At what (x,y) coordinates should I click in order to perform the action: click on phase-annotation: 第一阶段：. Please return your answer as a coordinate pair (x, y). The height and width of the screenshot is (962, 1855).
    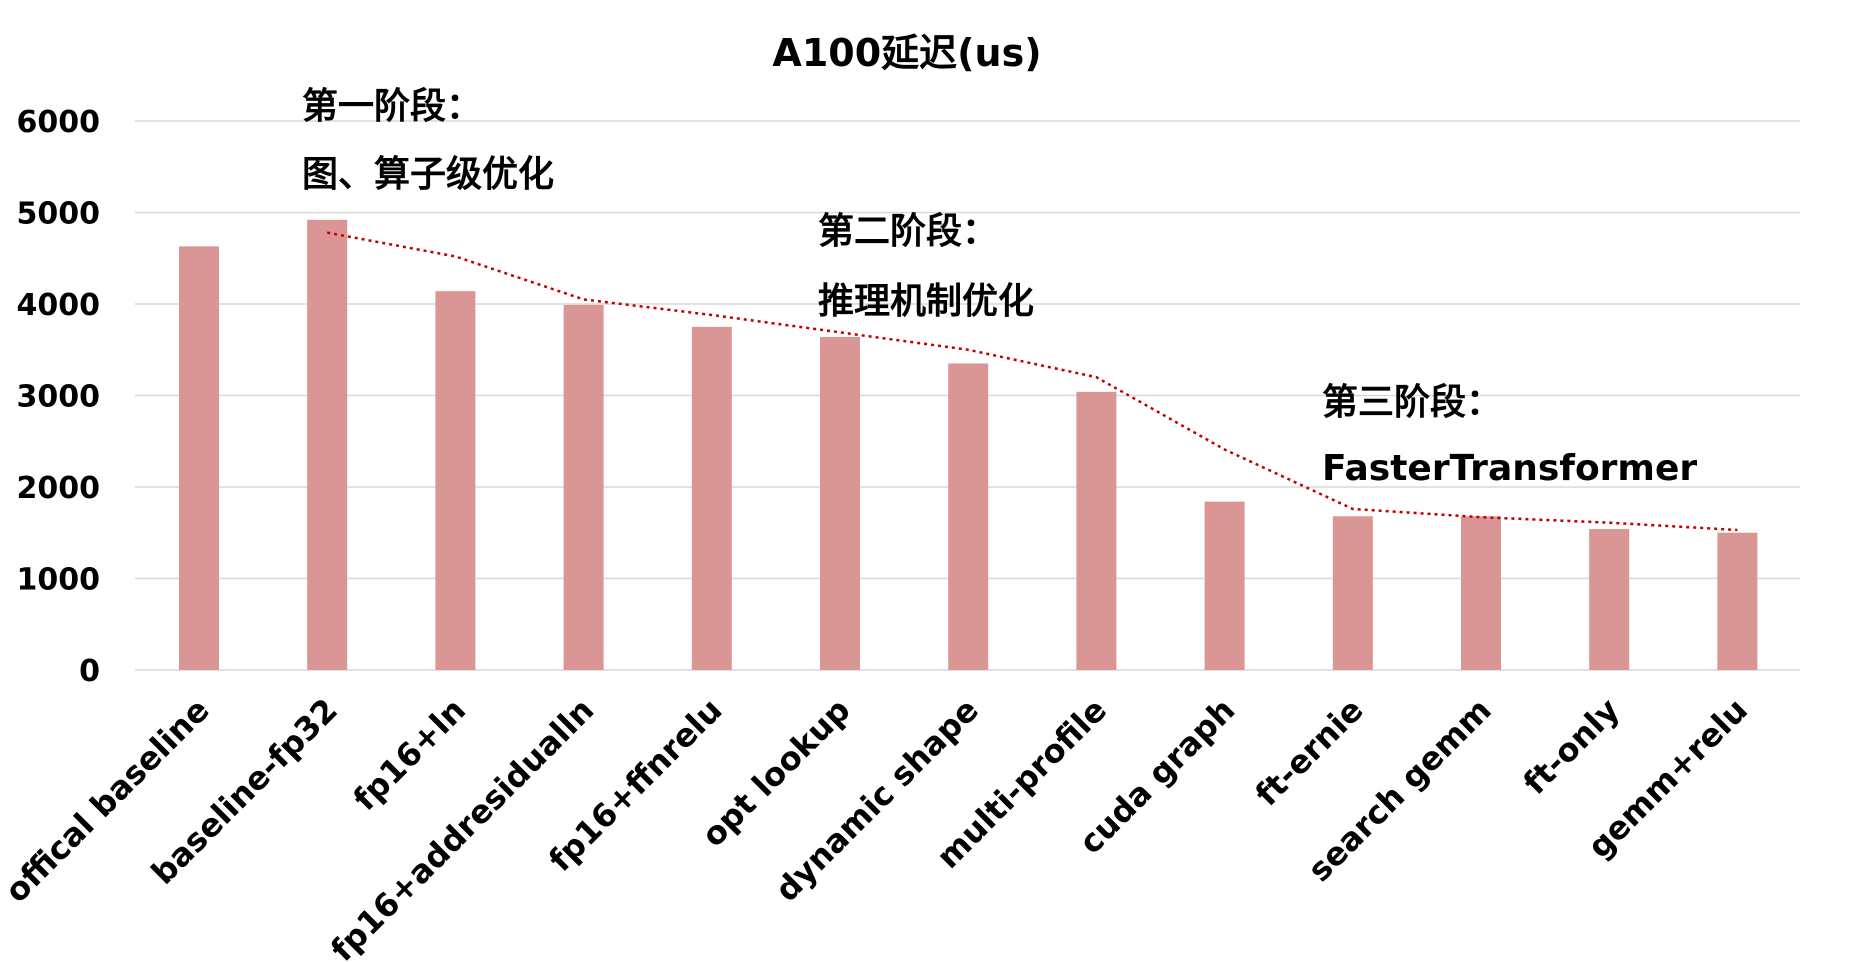
    Looking at the image, I should click on (392, 106).